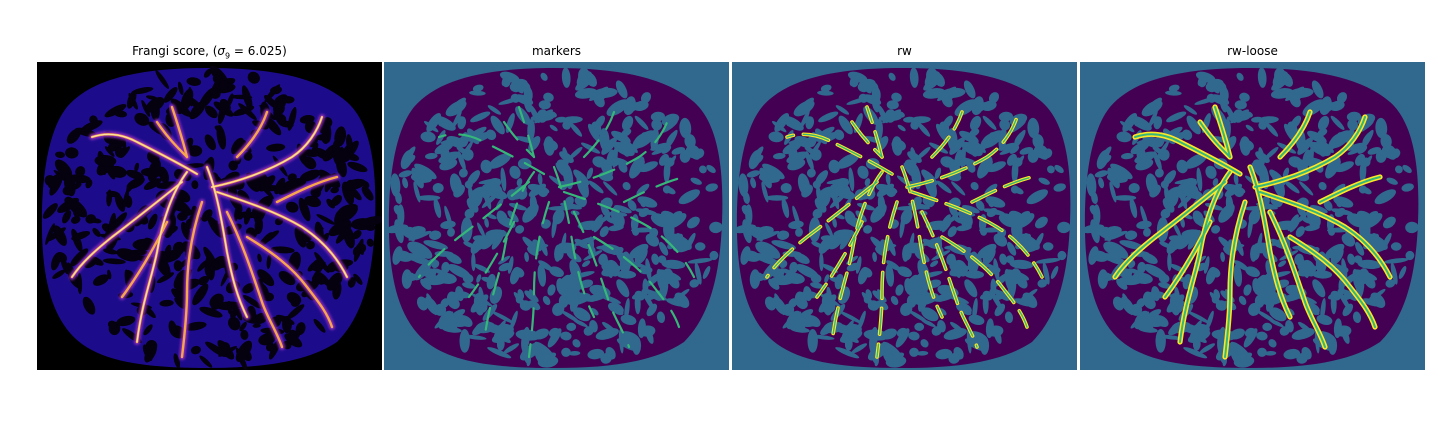 The image size is (1440, 432). I want to click on panel-title-rw-loose: rw-loose, so click(1252, 51).